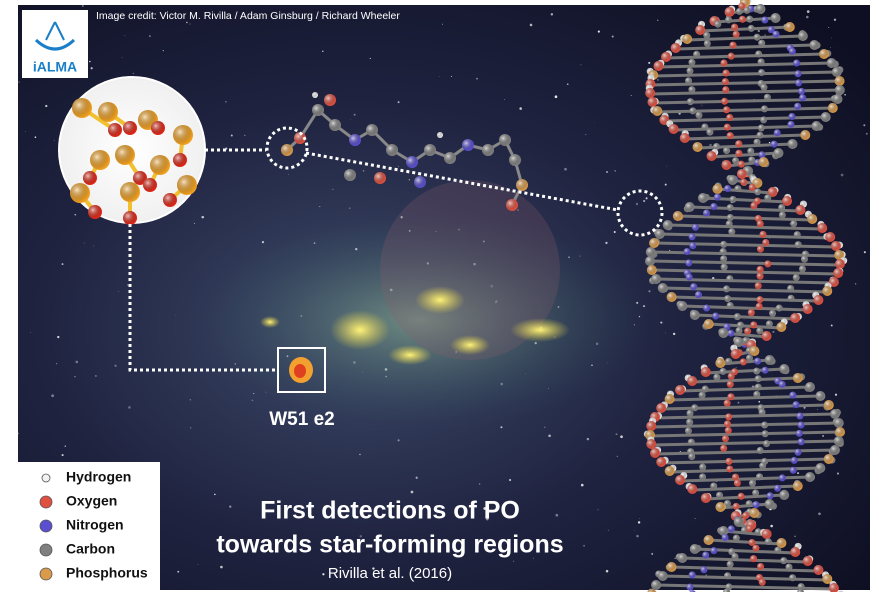 The width and height of the screenshot is (879, 597). I want to click on title-line: First detections of PO, so click(390, 511).